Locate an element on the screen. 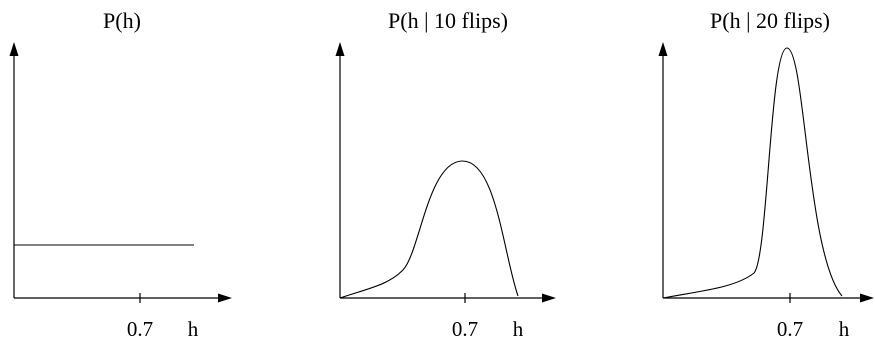 The width and height of the screenshot is (875, 342). panel-title: P(h | 10 flips) is located at coordinates (448, 20).